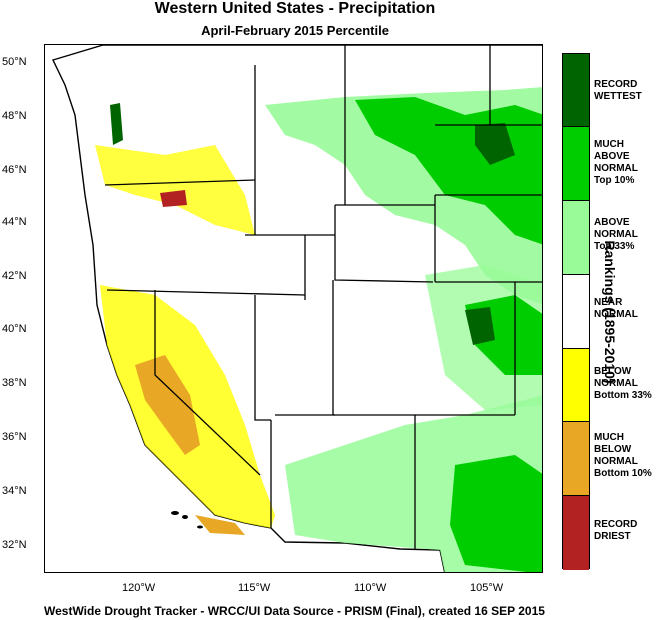 The width and height of the screenshot is (672, 620). I want to click on lat-label-42: 42°N, so click(14, 276).